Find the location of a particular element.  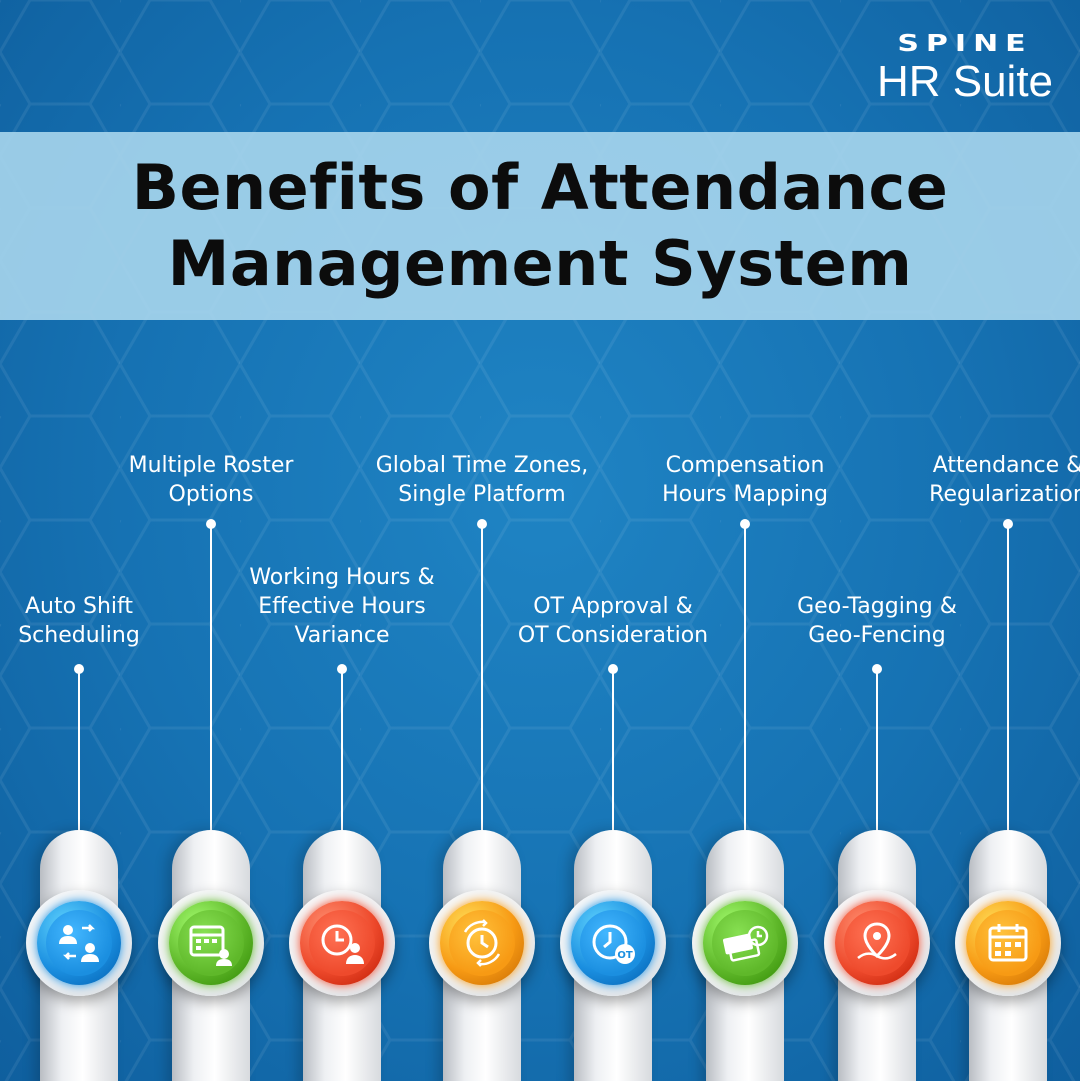

benefit-icon-badge: OT is located at coordinates (613, 943).